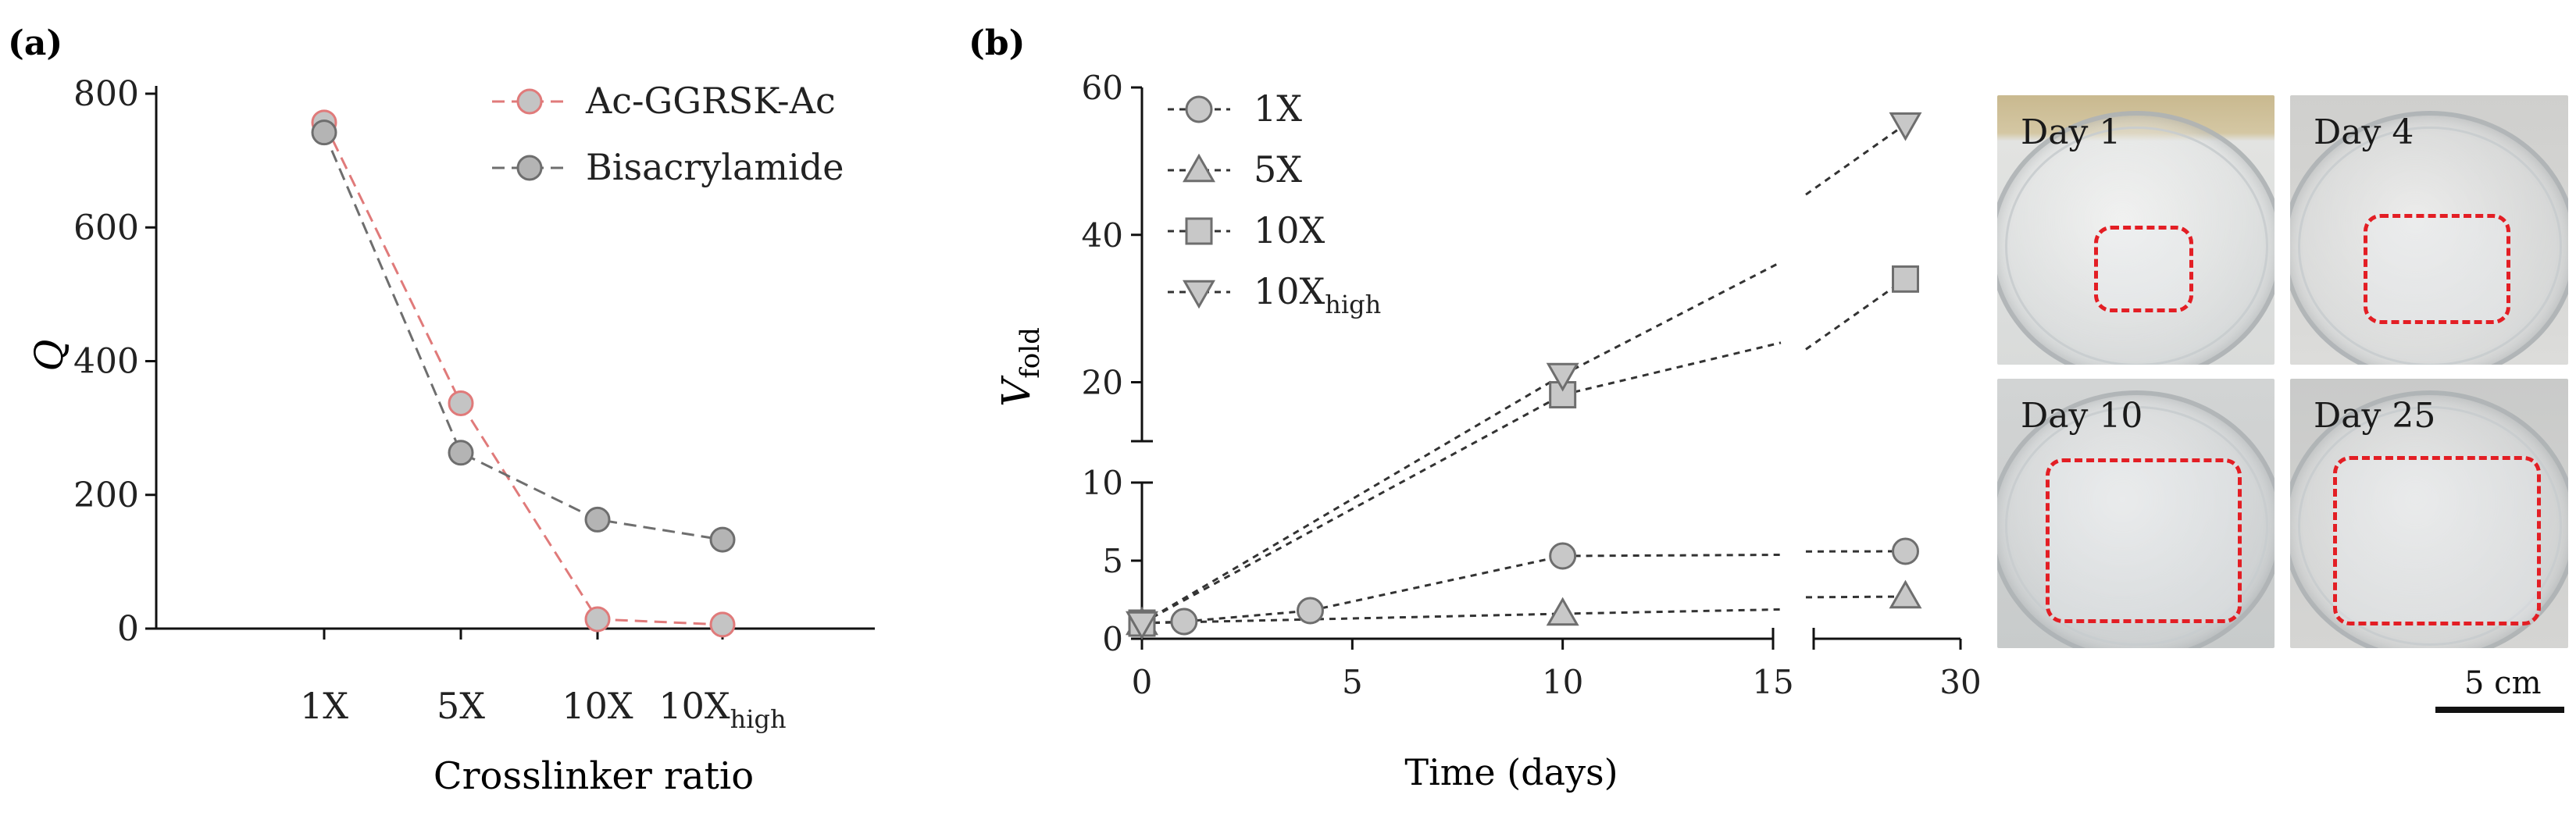 The image size is (2576, 816). What do you see at coordinates (2364, 132) in the screenshot?
I see `photo-day-label: Day 4` at bounding box center [2364, 132].